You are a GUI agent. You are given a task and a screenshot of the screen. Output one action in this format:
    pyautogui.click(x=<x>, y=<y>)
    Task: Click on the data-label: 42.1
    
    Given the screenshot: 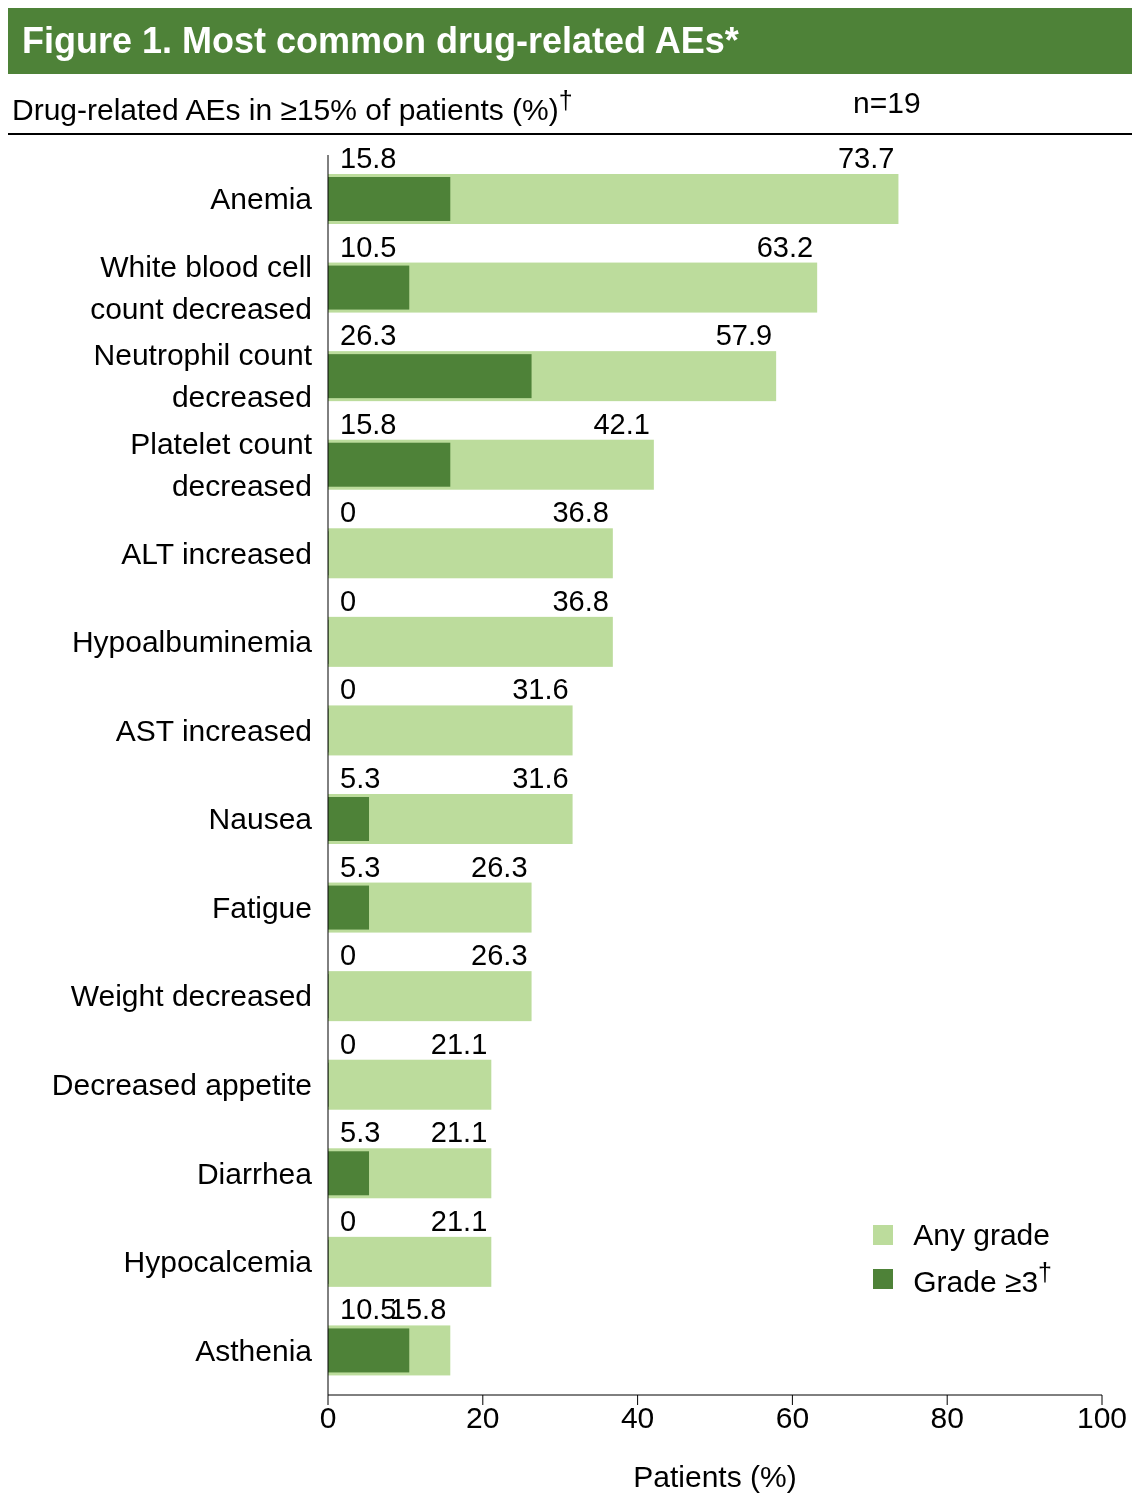 What is the action you would take?
    pyautogui.click(x=621, y=423)
    